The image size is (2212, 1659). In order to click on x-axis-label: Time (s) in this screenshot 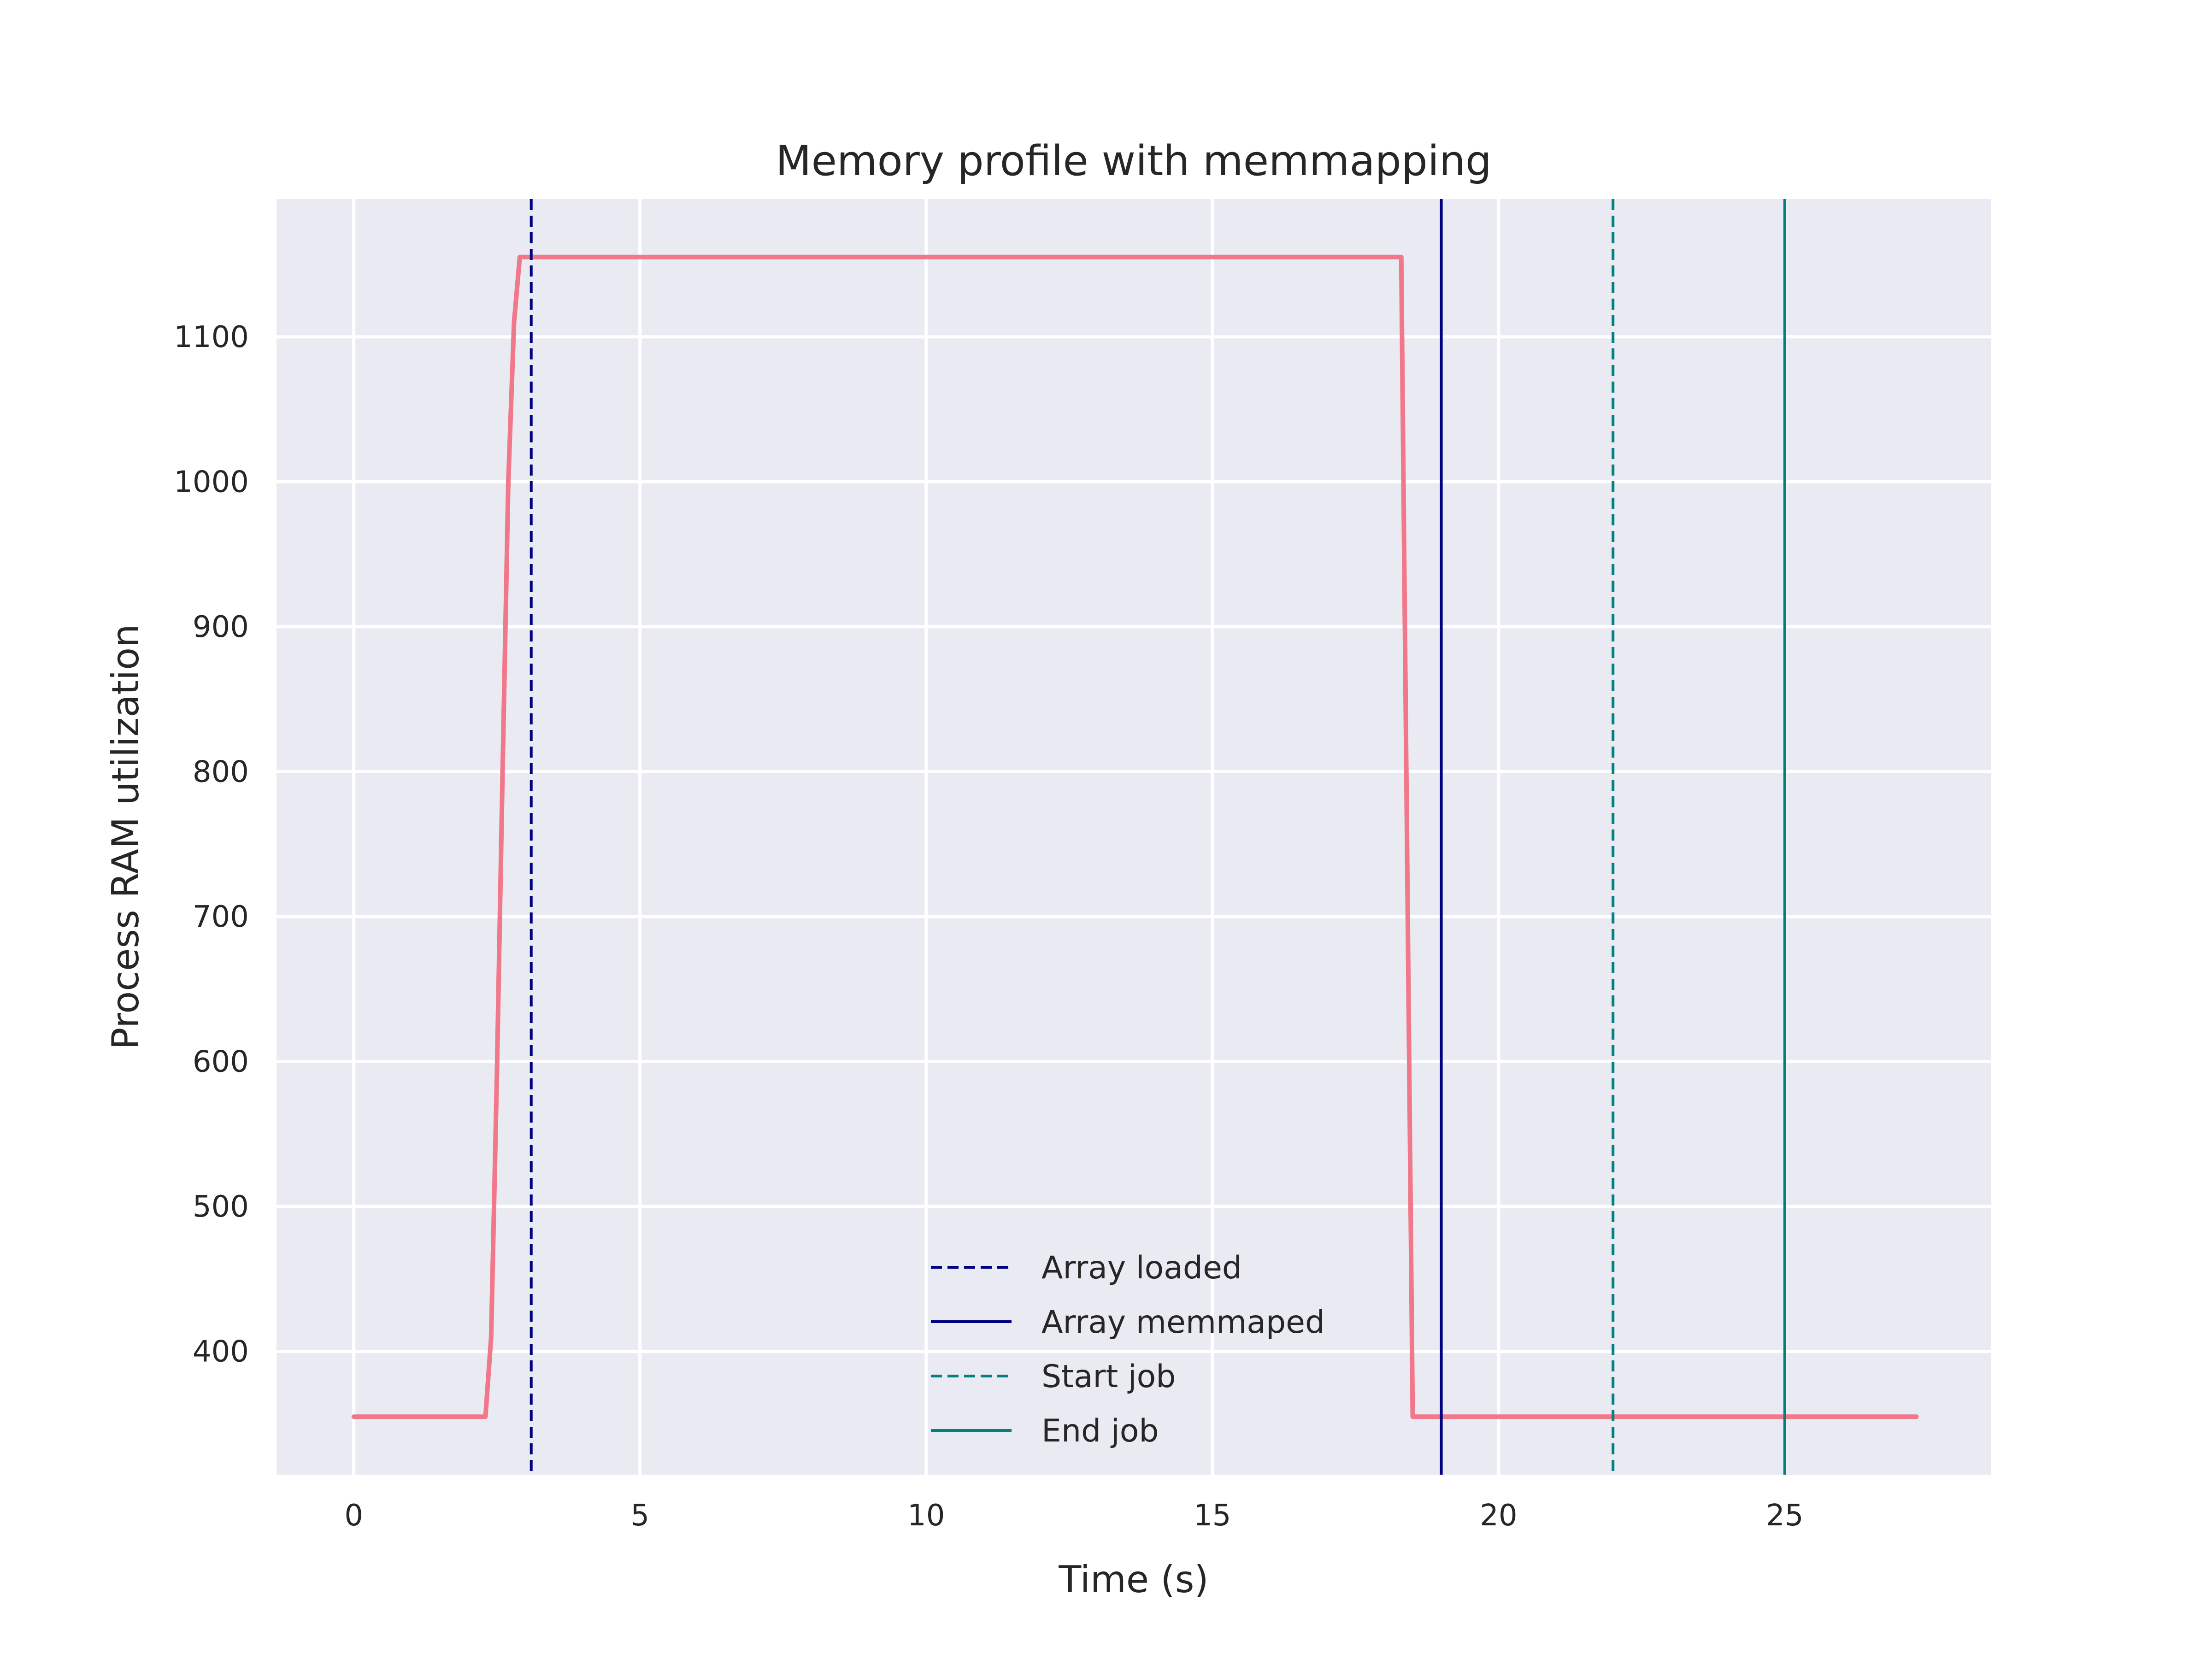, I will do `click(1133, 1579)`.